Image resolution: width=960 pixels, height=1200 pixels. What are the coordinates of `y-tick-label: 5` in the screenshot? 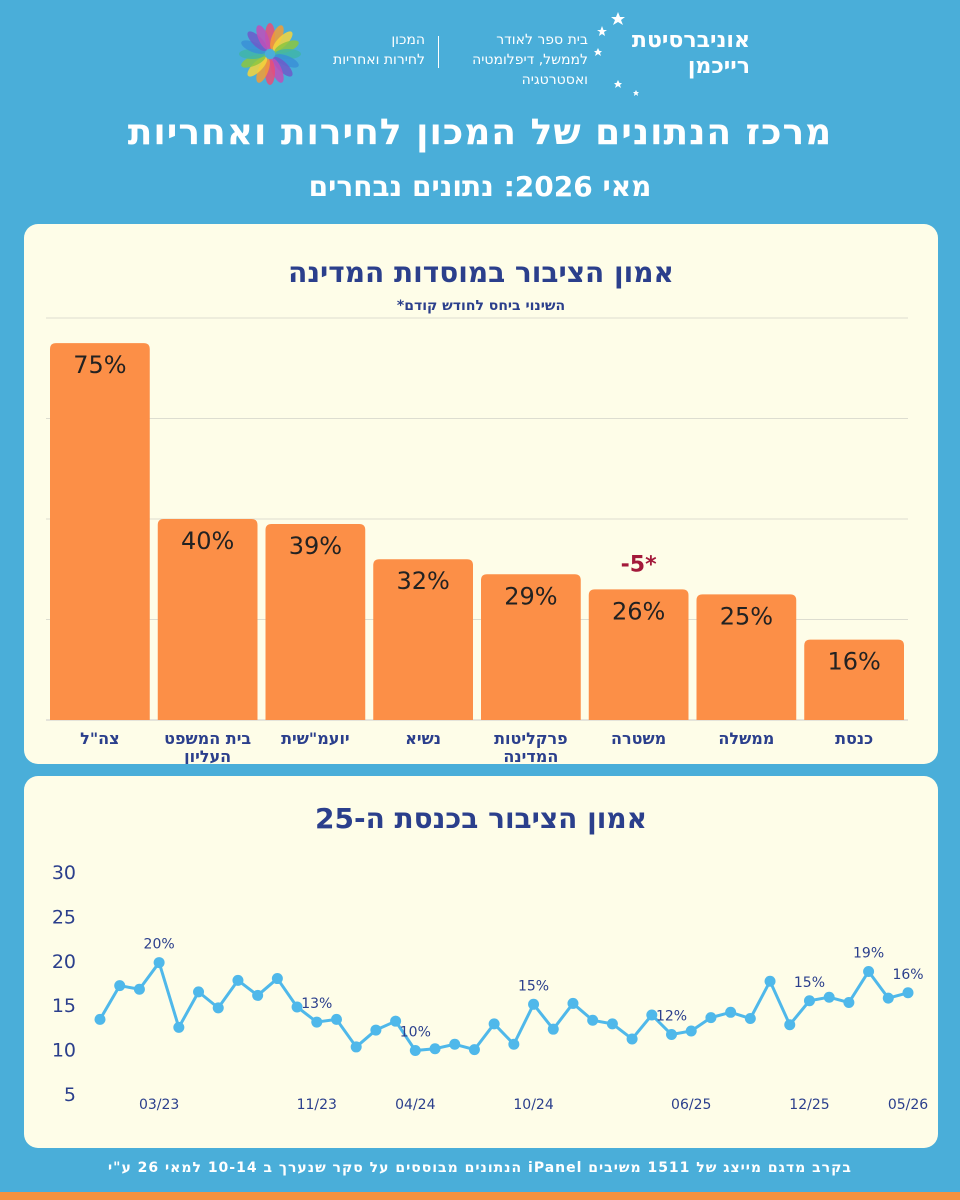 It's located at (70, 1095).